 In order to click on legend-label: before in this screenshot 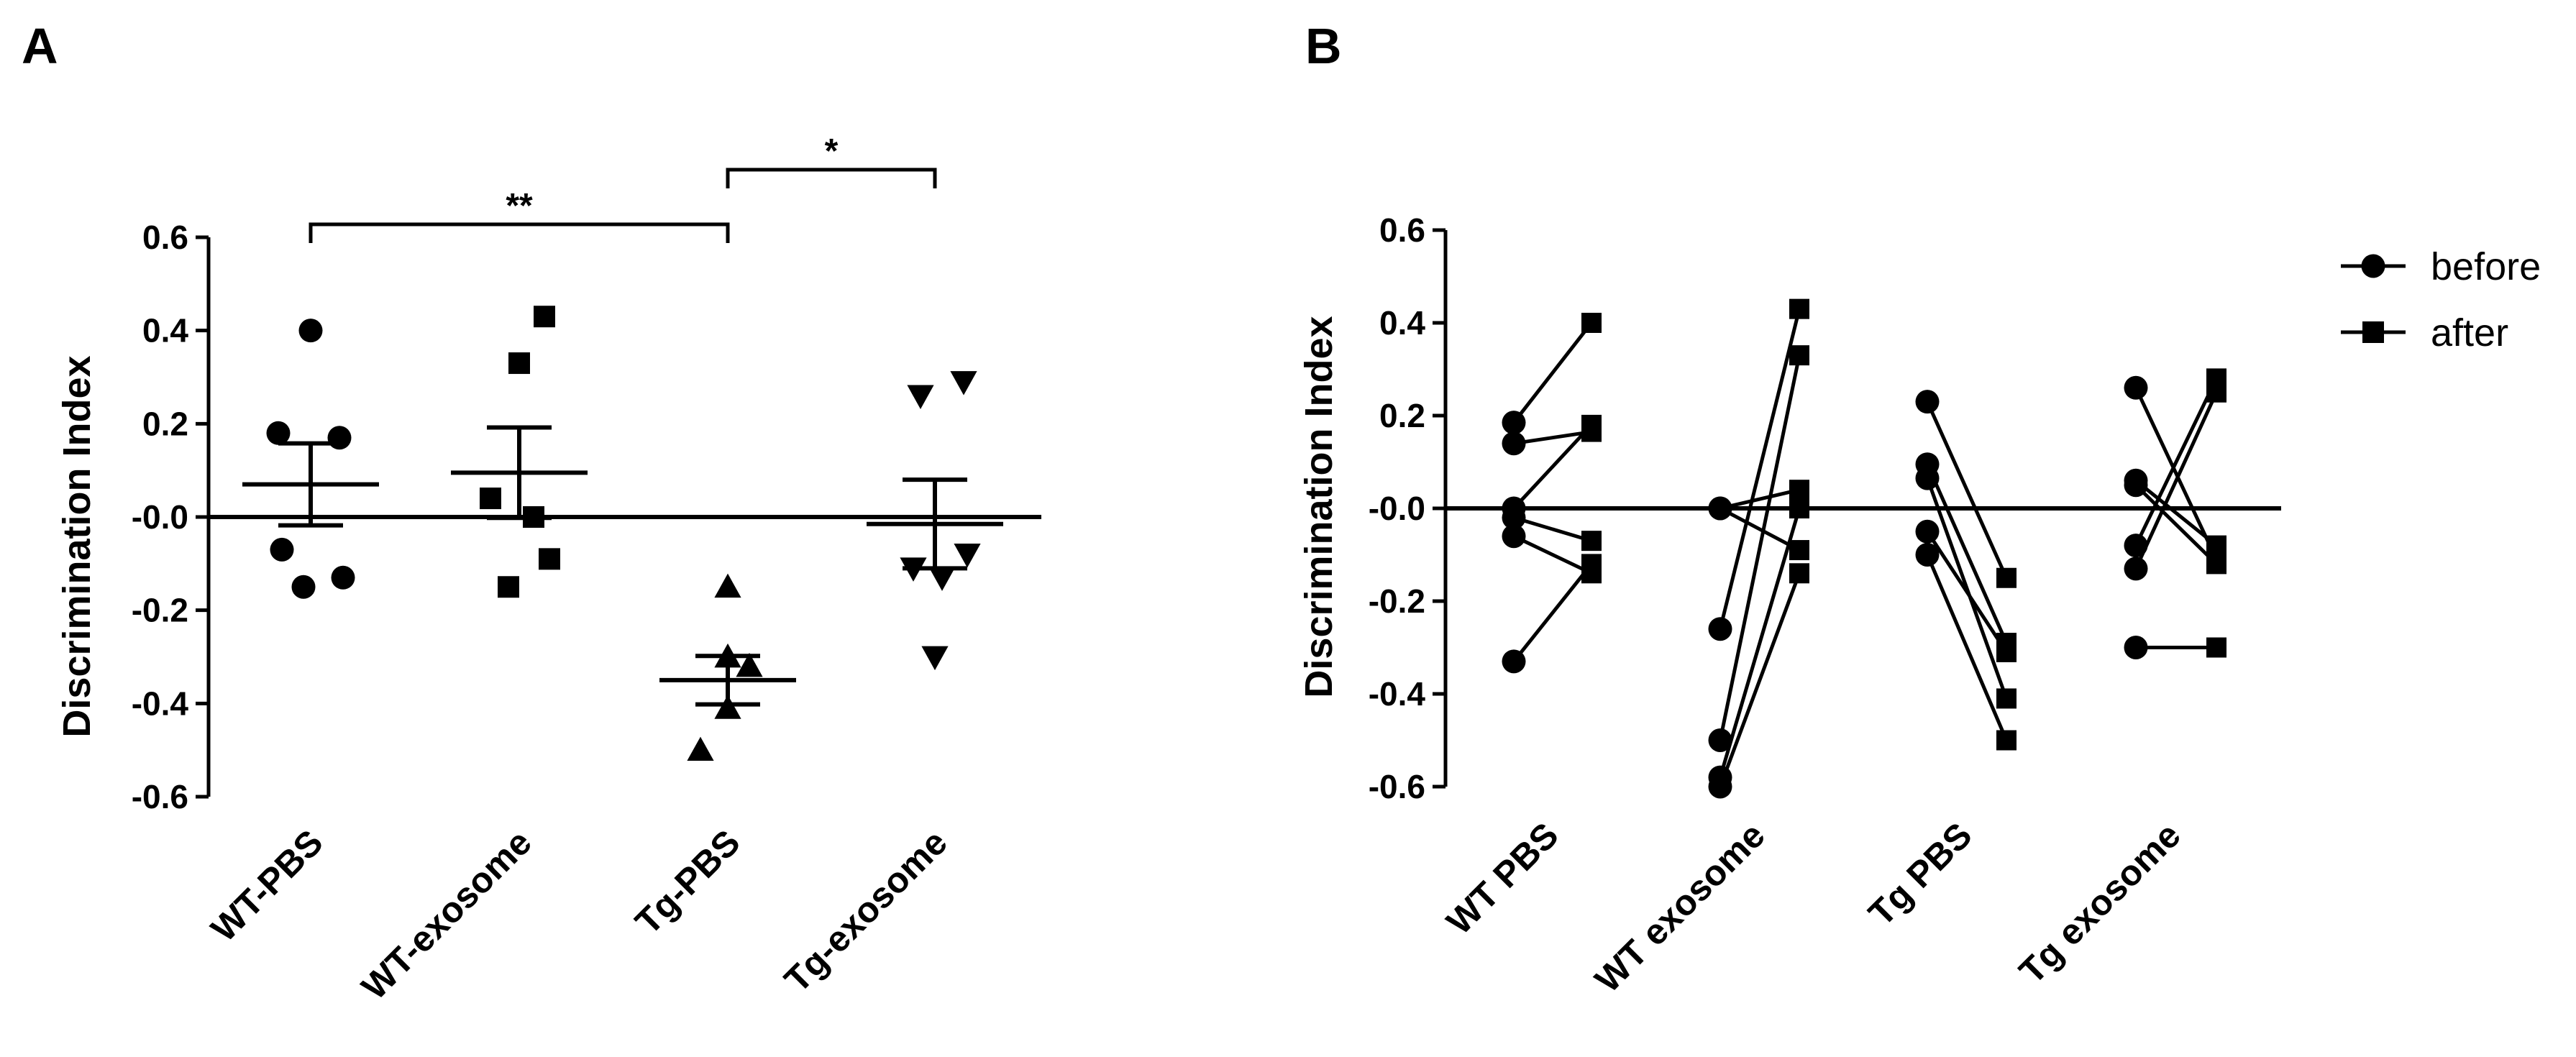, I will do `click(2486, 266)`.